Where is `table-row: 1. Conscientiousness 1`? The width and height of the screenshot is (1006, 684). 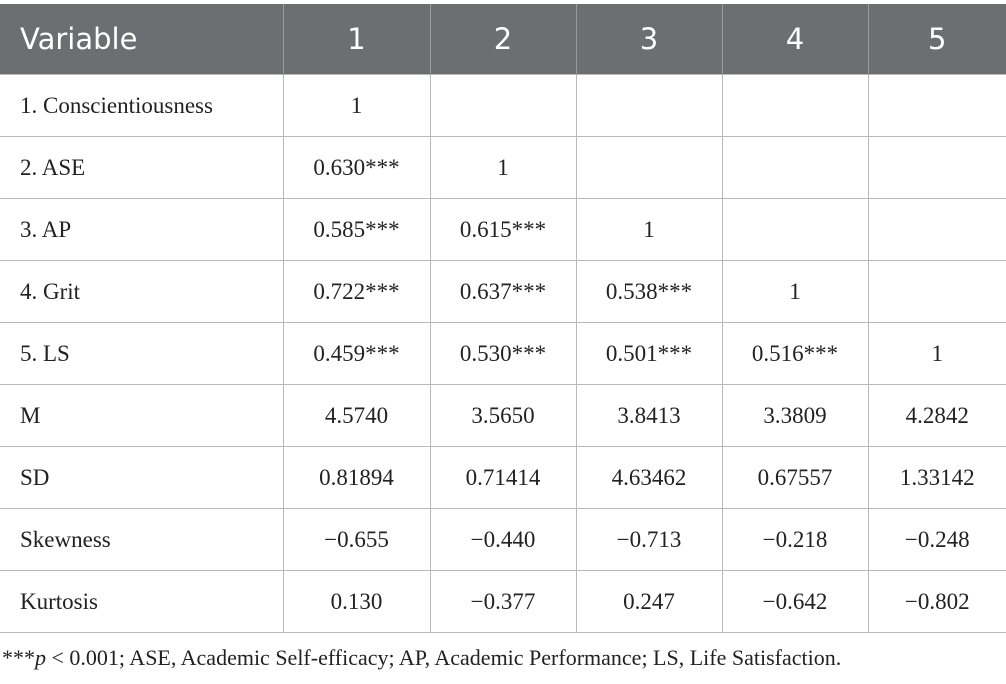 table-row: 1. Conscientiousness 1 is located at coordinates (503, 105).